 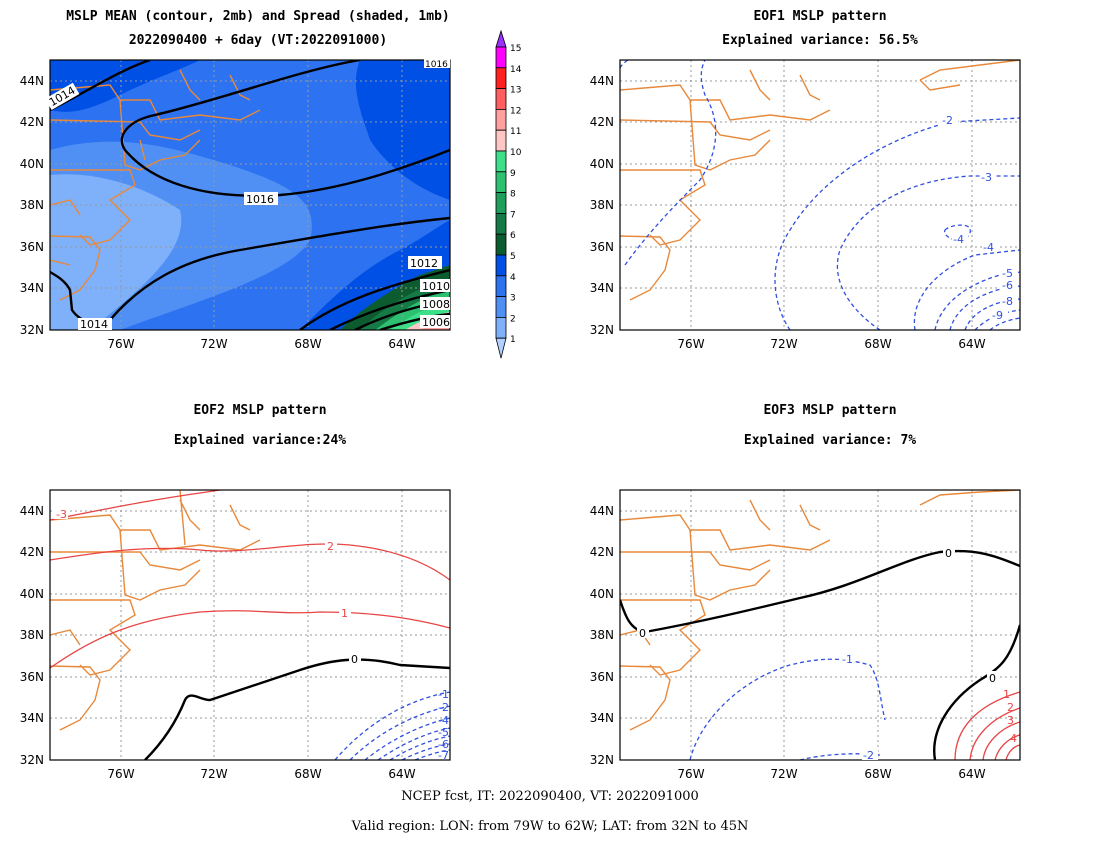 I want to click on lat-label: 38N, so click(x=602, y=205).